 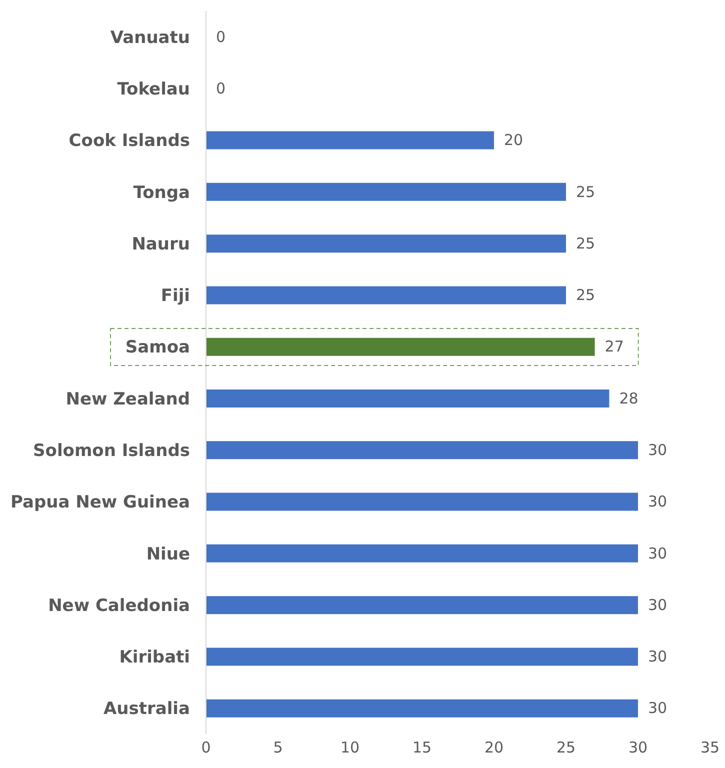 What do you see at coordinates (494, 747) in the screenshot?
I see `x-tick-label: 20` at bounding box center [494, 747].